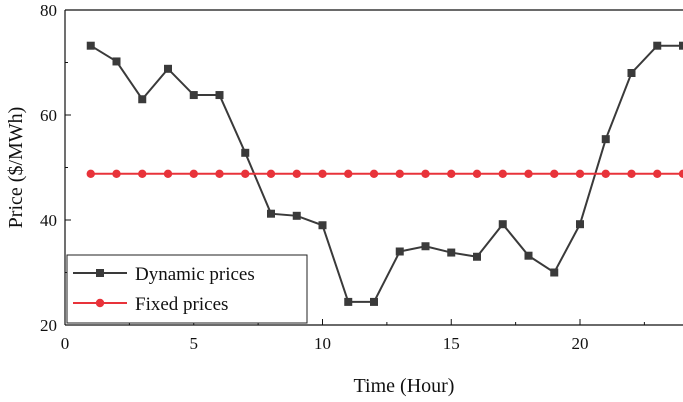 The height and width of the screenshot is (402, 683). Describe the element at coordinates (48, 10) in the screenshot. I see `y-tick-label: 80` at that location.